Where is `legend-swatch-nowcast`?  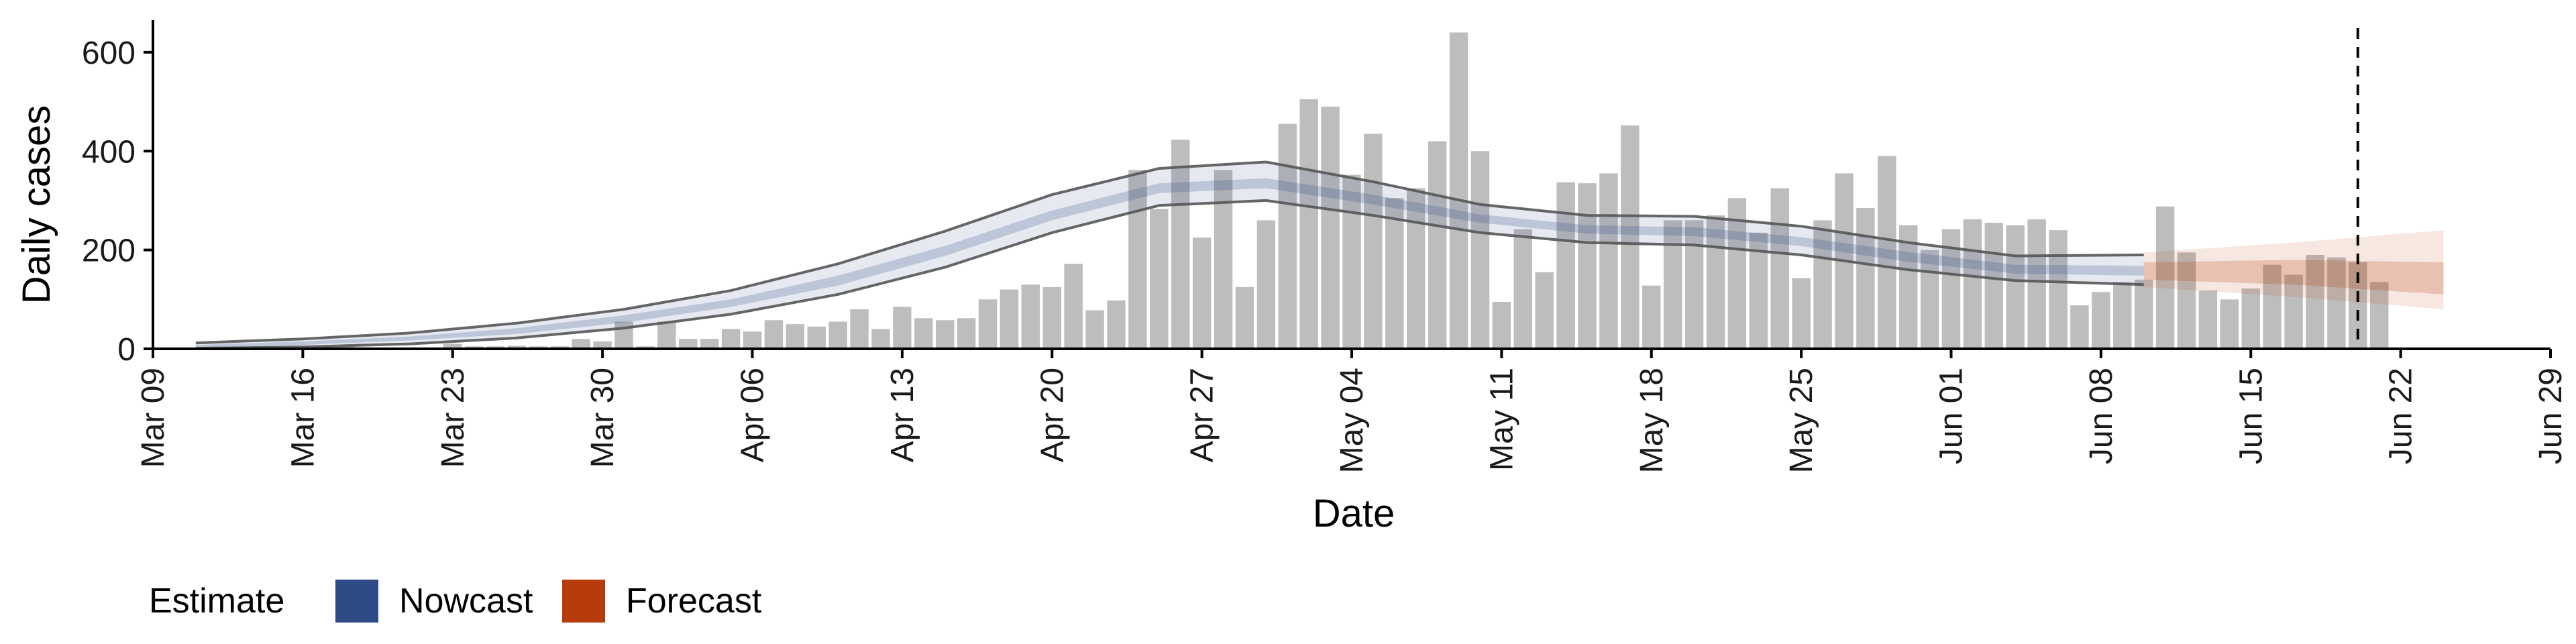 legend-swatch-nowcast is located at coordinates (356, 601).